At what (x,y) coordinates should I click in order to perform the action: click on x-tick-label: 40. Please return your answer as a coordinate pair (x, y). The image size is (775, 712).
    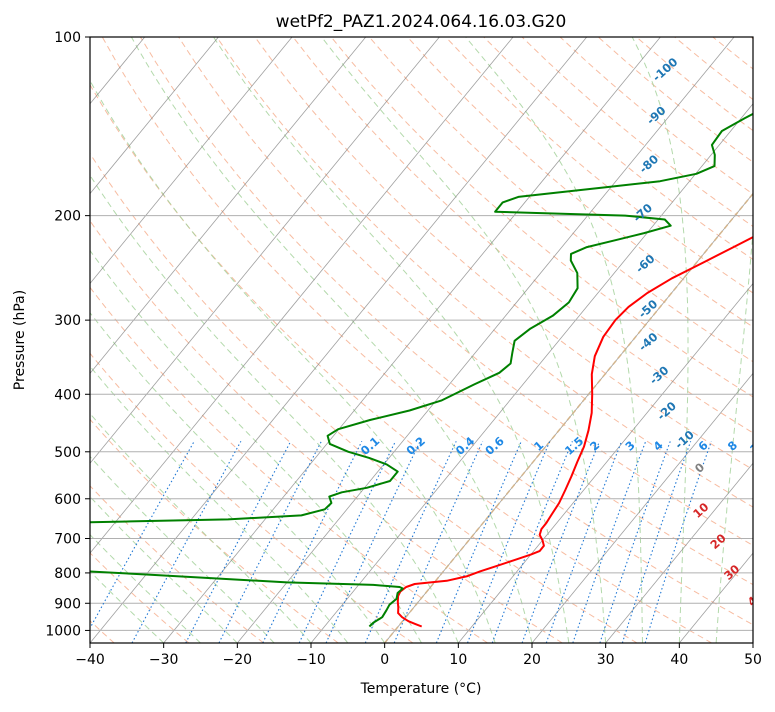
    Looking at the image, I should click on (679, 660).